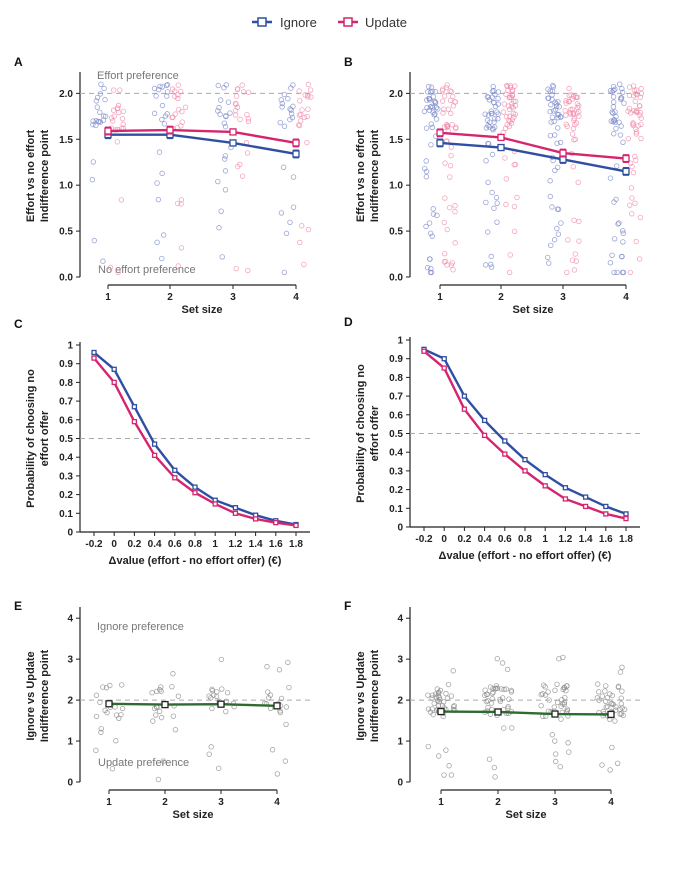 This screenshot has height=887, width=685. Describe the element at coordinates (215, 544) in the screenshot. I see `x-tick-label: 1` at that location.